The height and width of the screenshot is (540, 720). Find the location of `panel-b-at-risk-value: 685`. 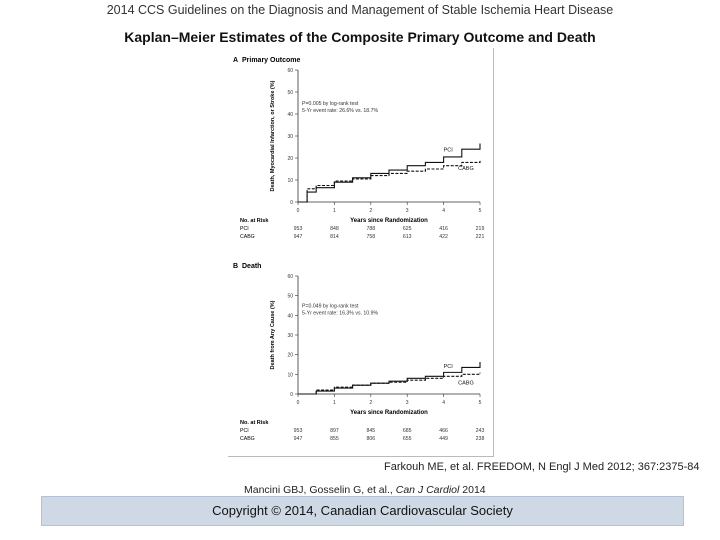

panel-b-at-risk-value: 685 is located at coordinates (407, 431).